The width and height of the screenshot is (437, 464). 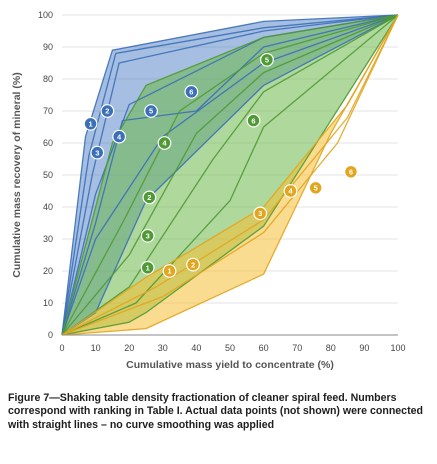 I want to click on green-marker-2: 2, so click(x=149, y=197).